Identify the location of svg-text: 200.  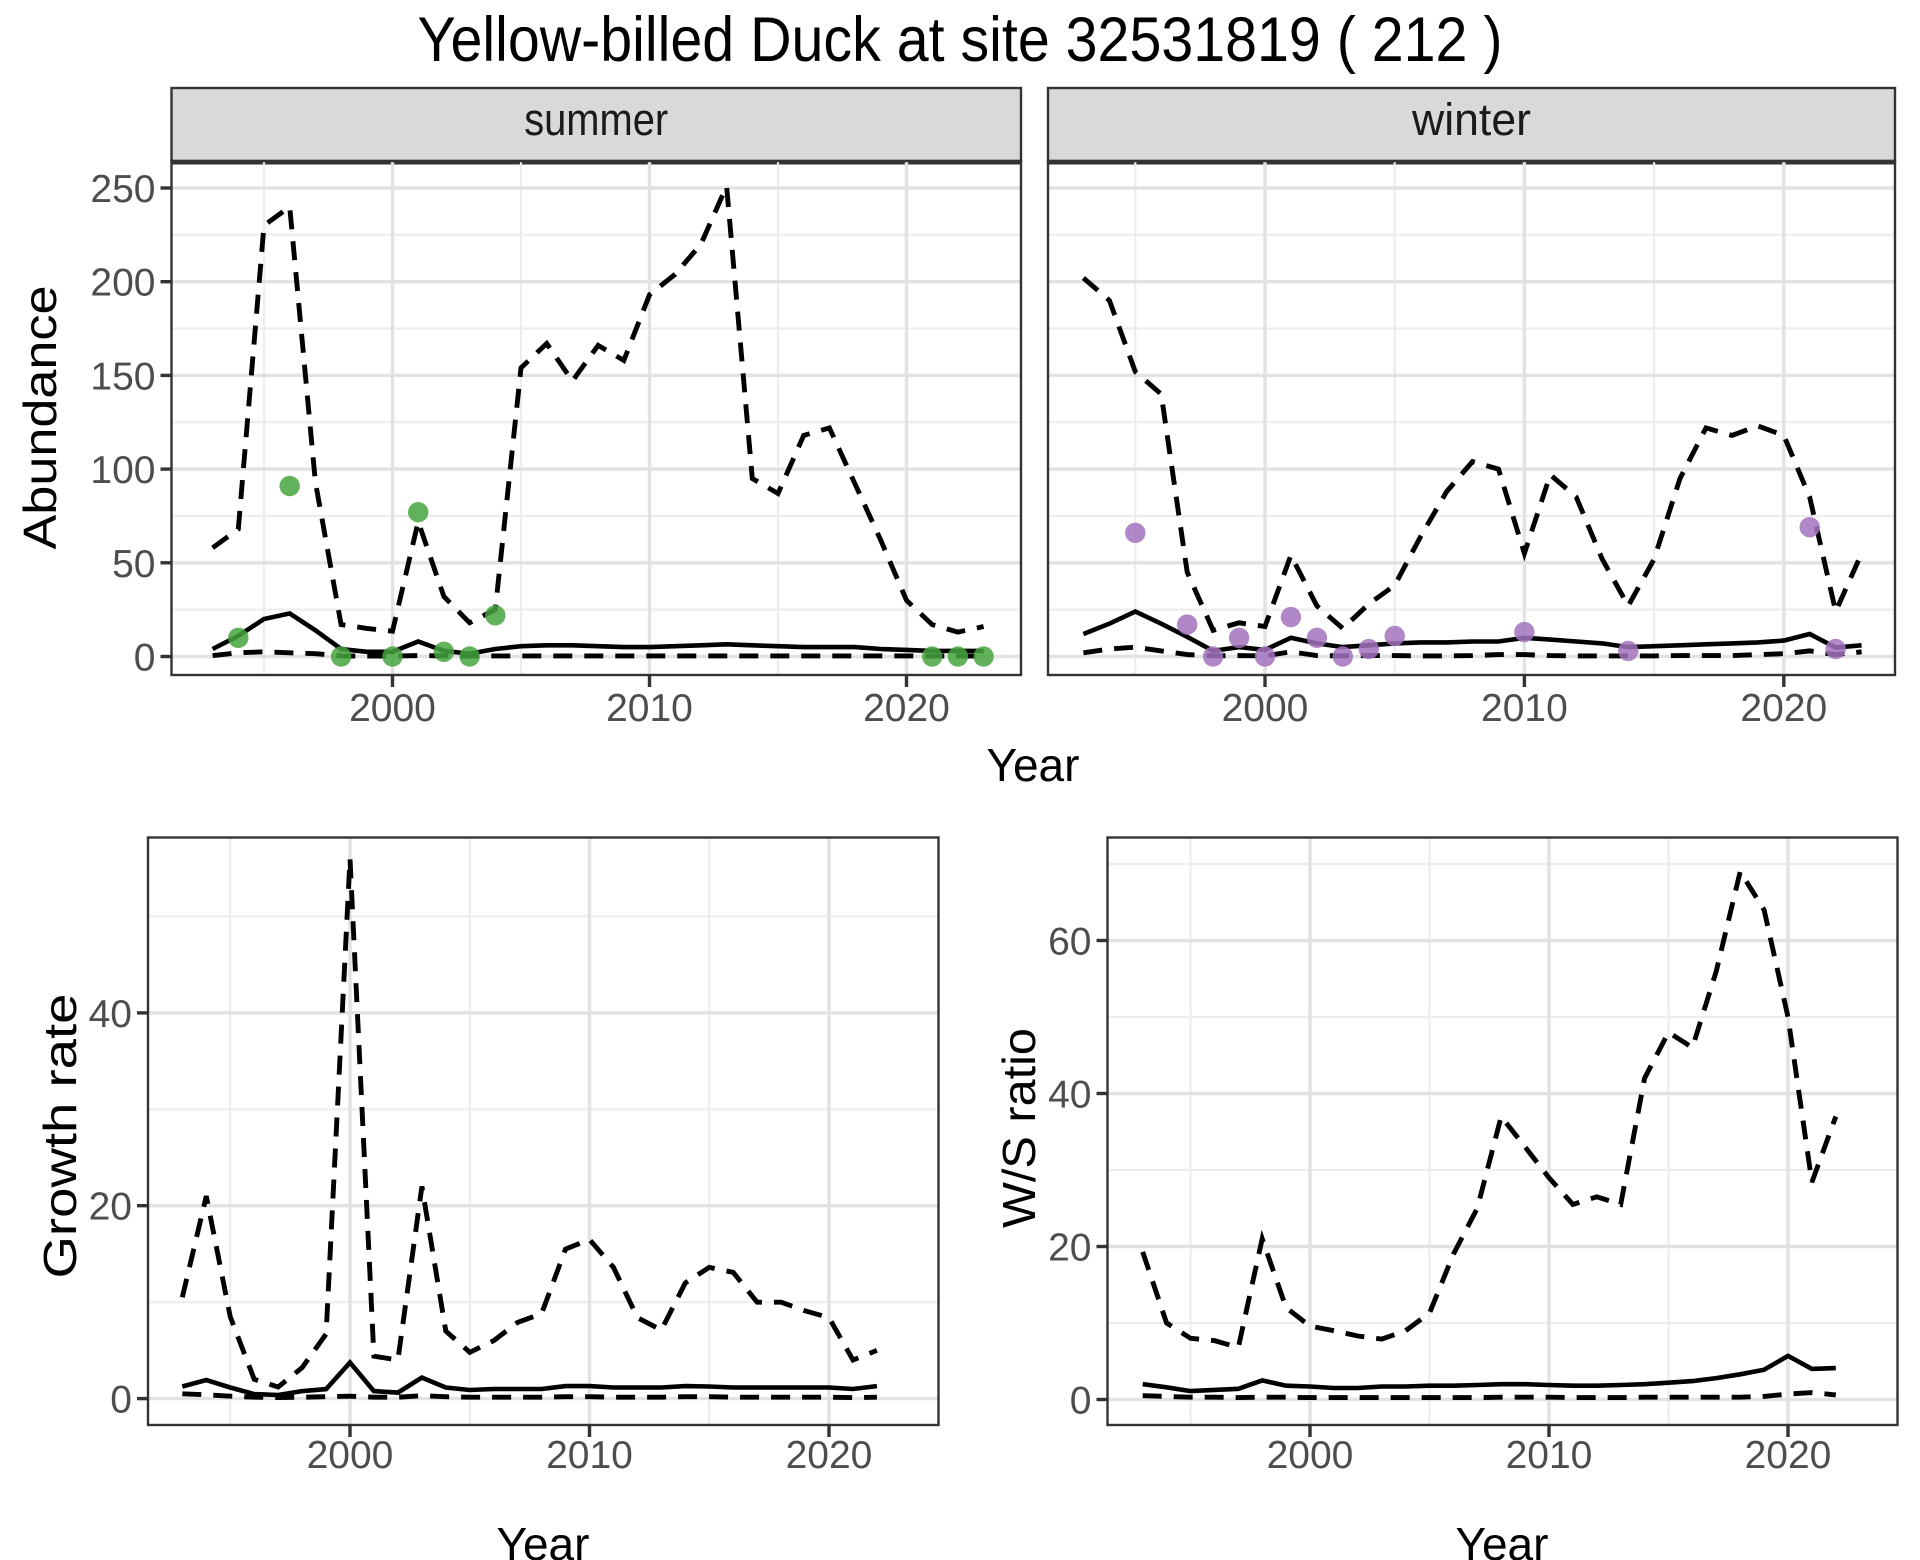
(122, 283).